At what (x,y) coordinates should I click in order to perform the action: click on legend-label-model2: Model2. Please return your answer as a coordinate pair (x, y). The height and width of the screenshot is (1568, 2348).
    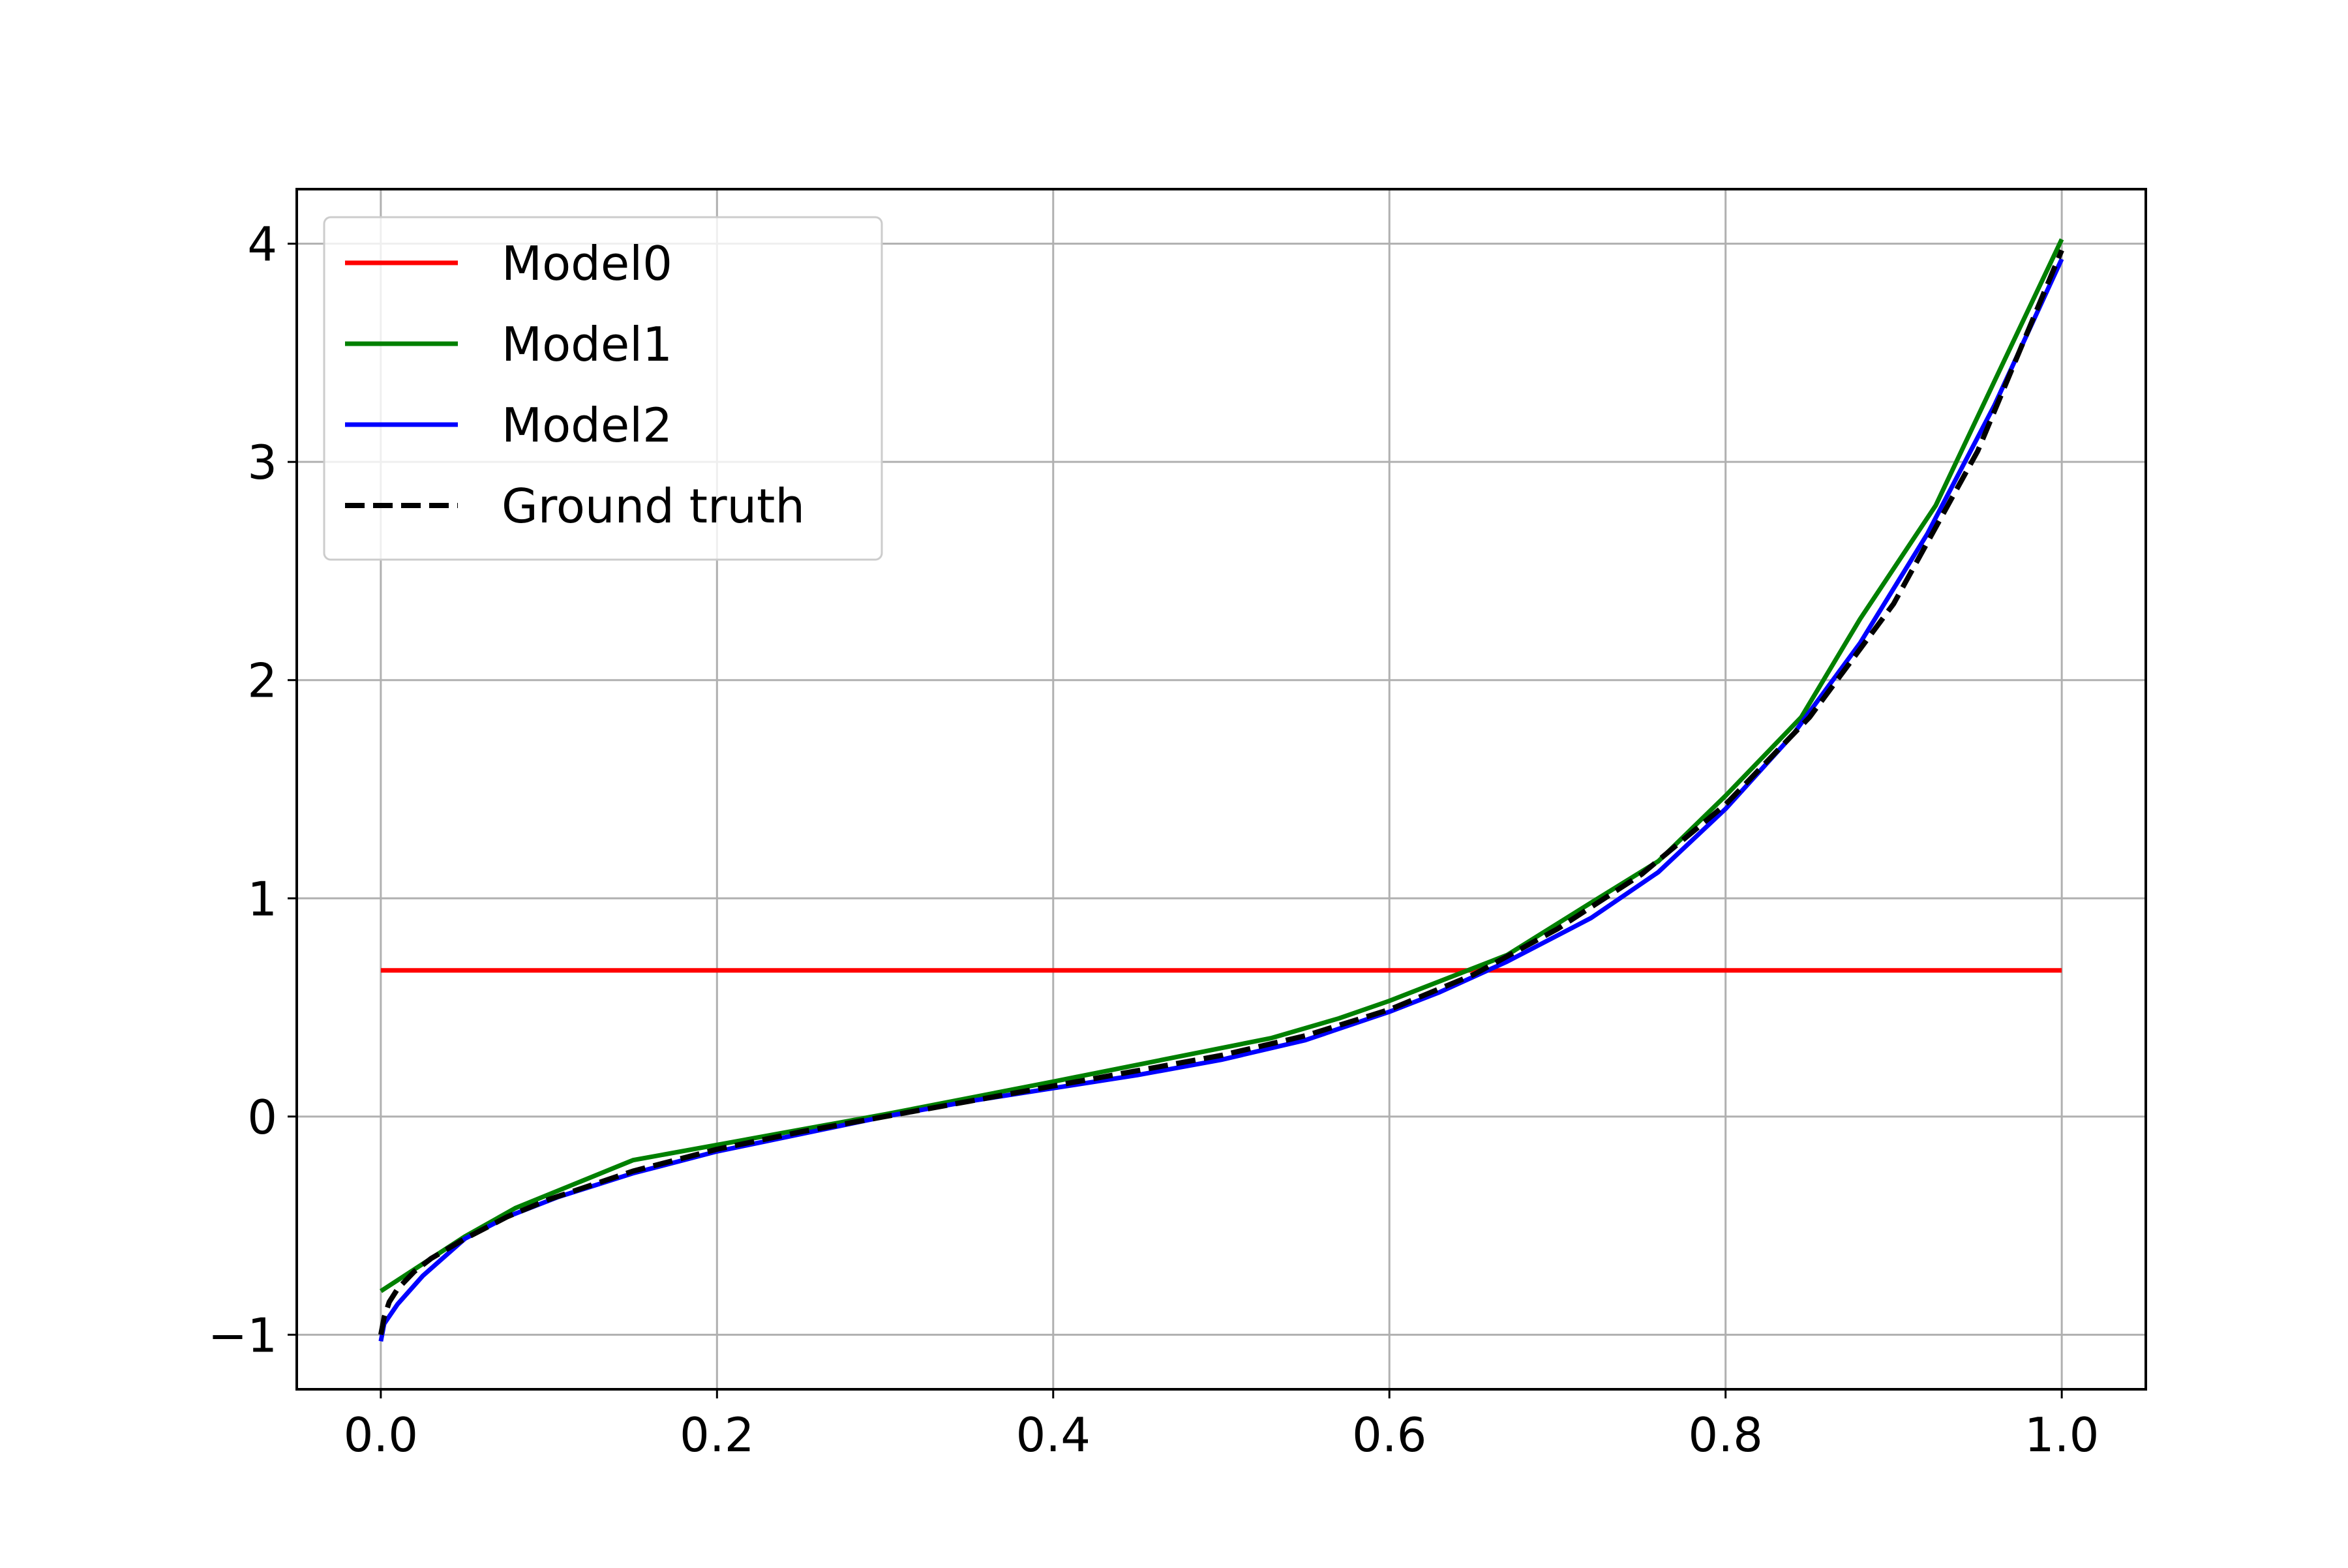
    Looking at the image, I should click on (587, 425).